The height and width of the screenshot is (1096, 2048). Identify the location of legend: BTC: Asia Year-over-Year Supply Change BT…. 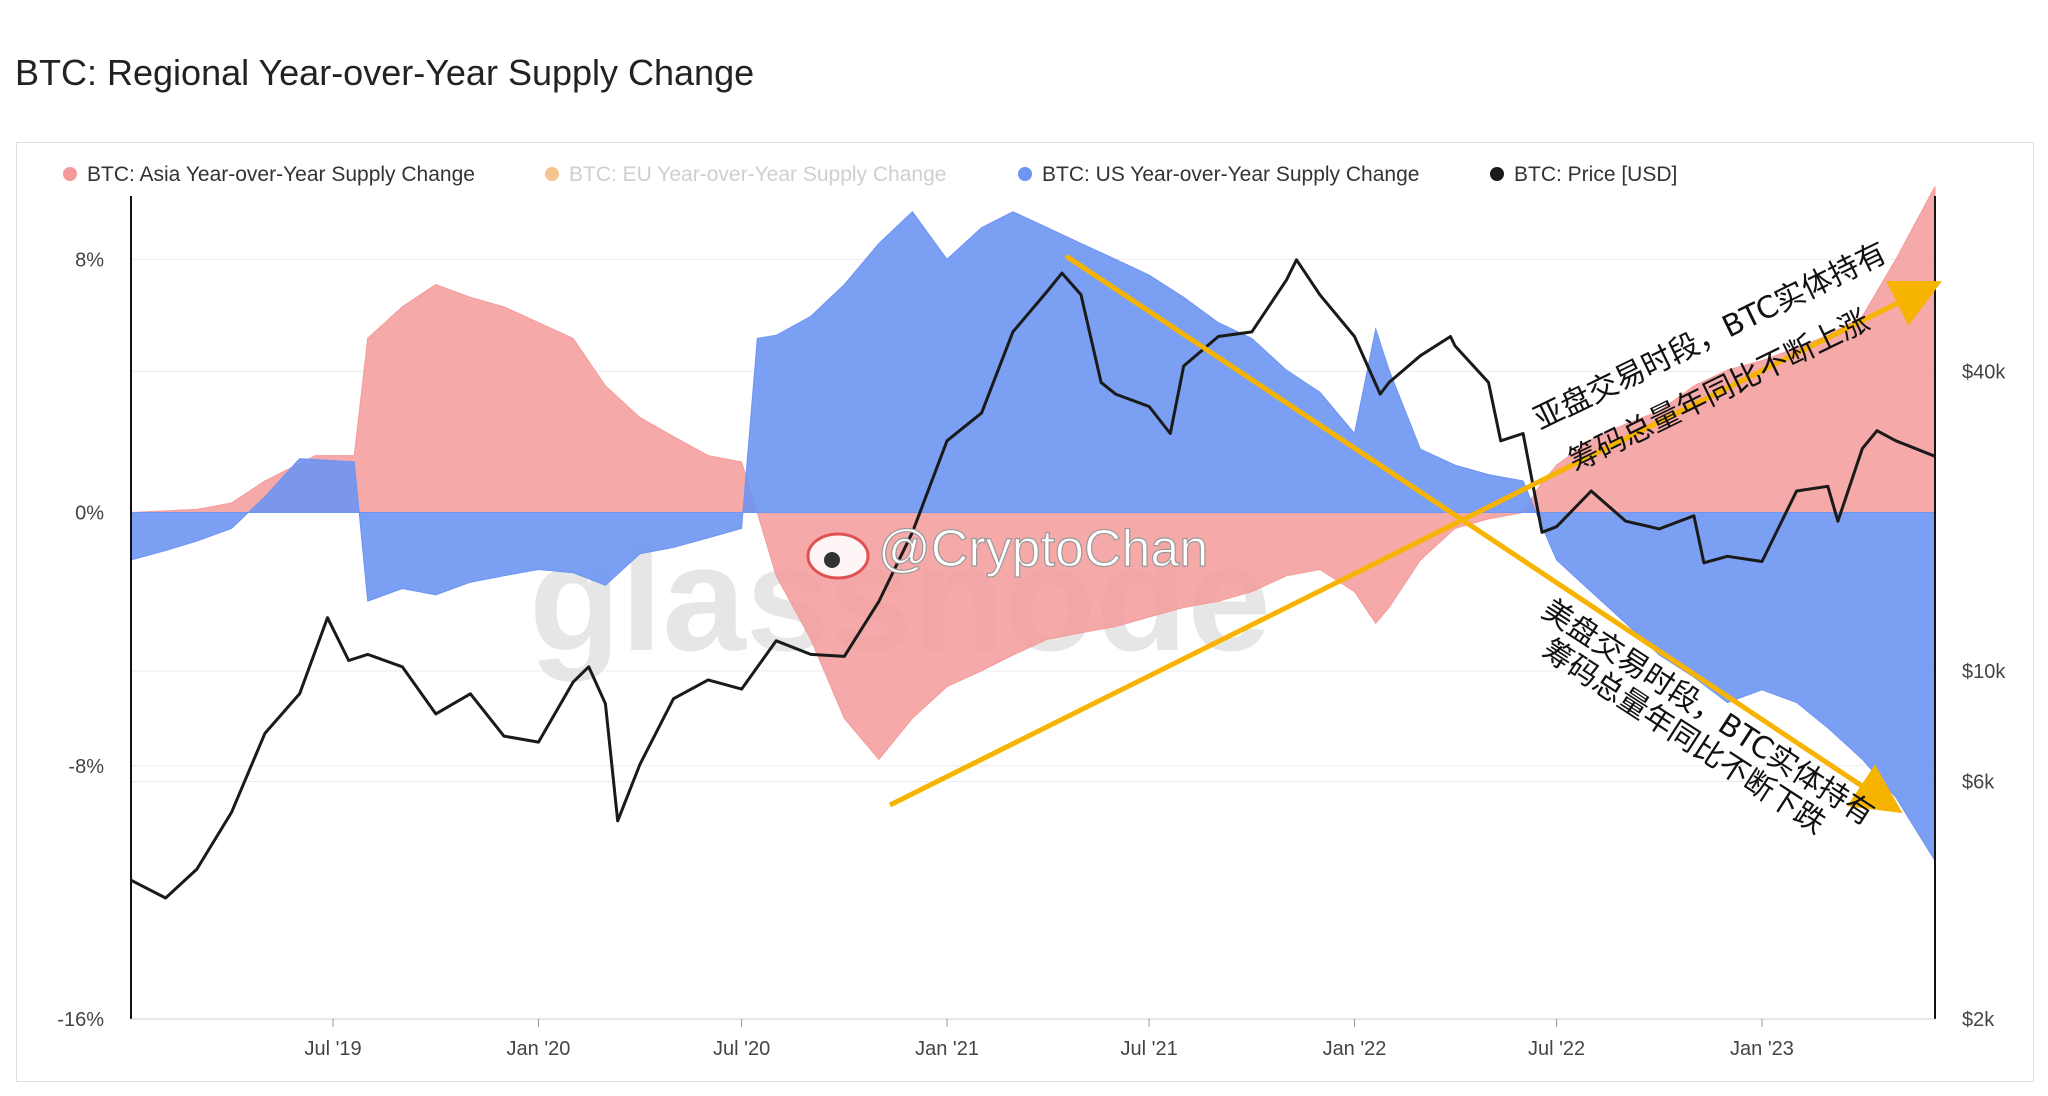
(870, 174).